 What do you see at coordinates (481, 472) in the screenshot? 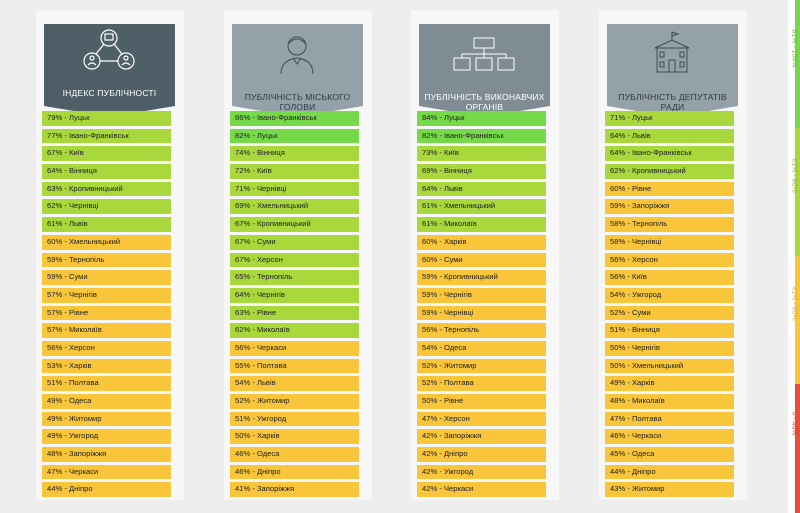
I see `table-row: 42% - Ужгород` at bounding box center [481, 472].